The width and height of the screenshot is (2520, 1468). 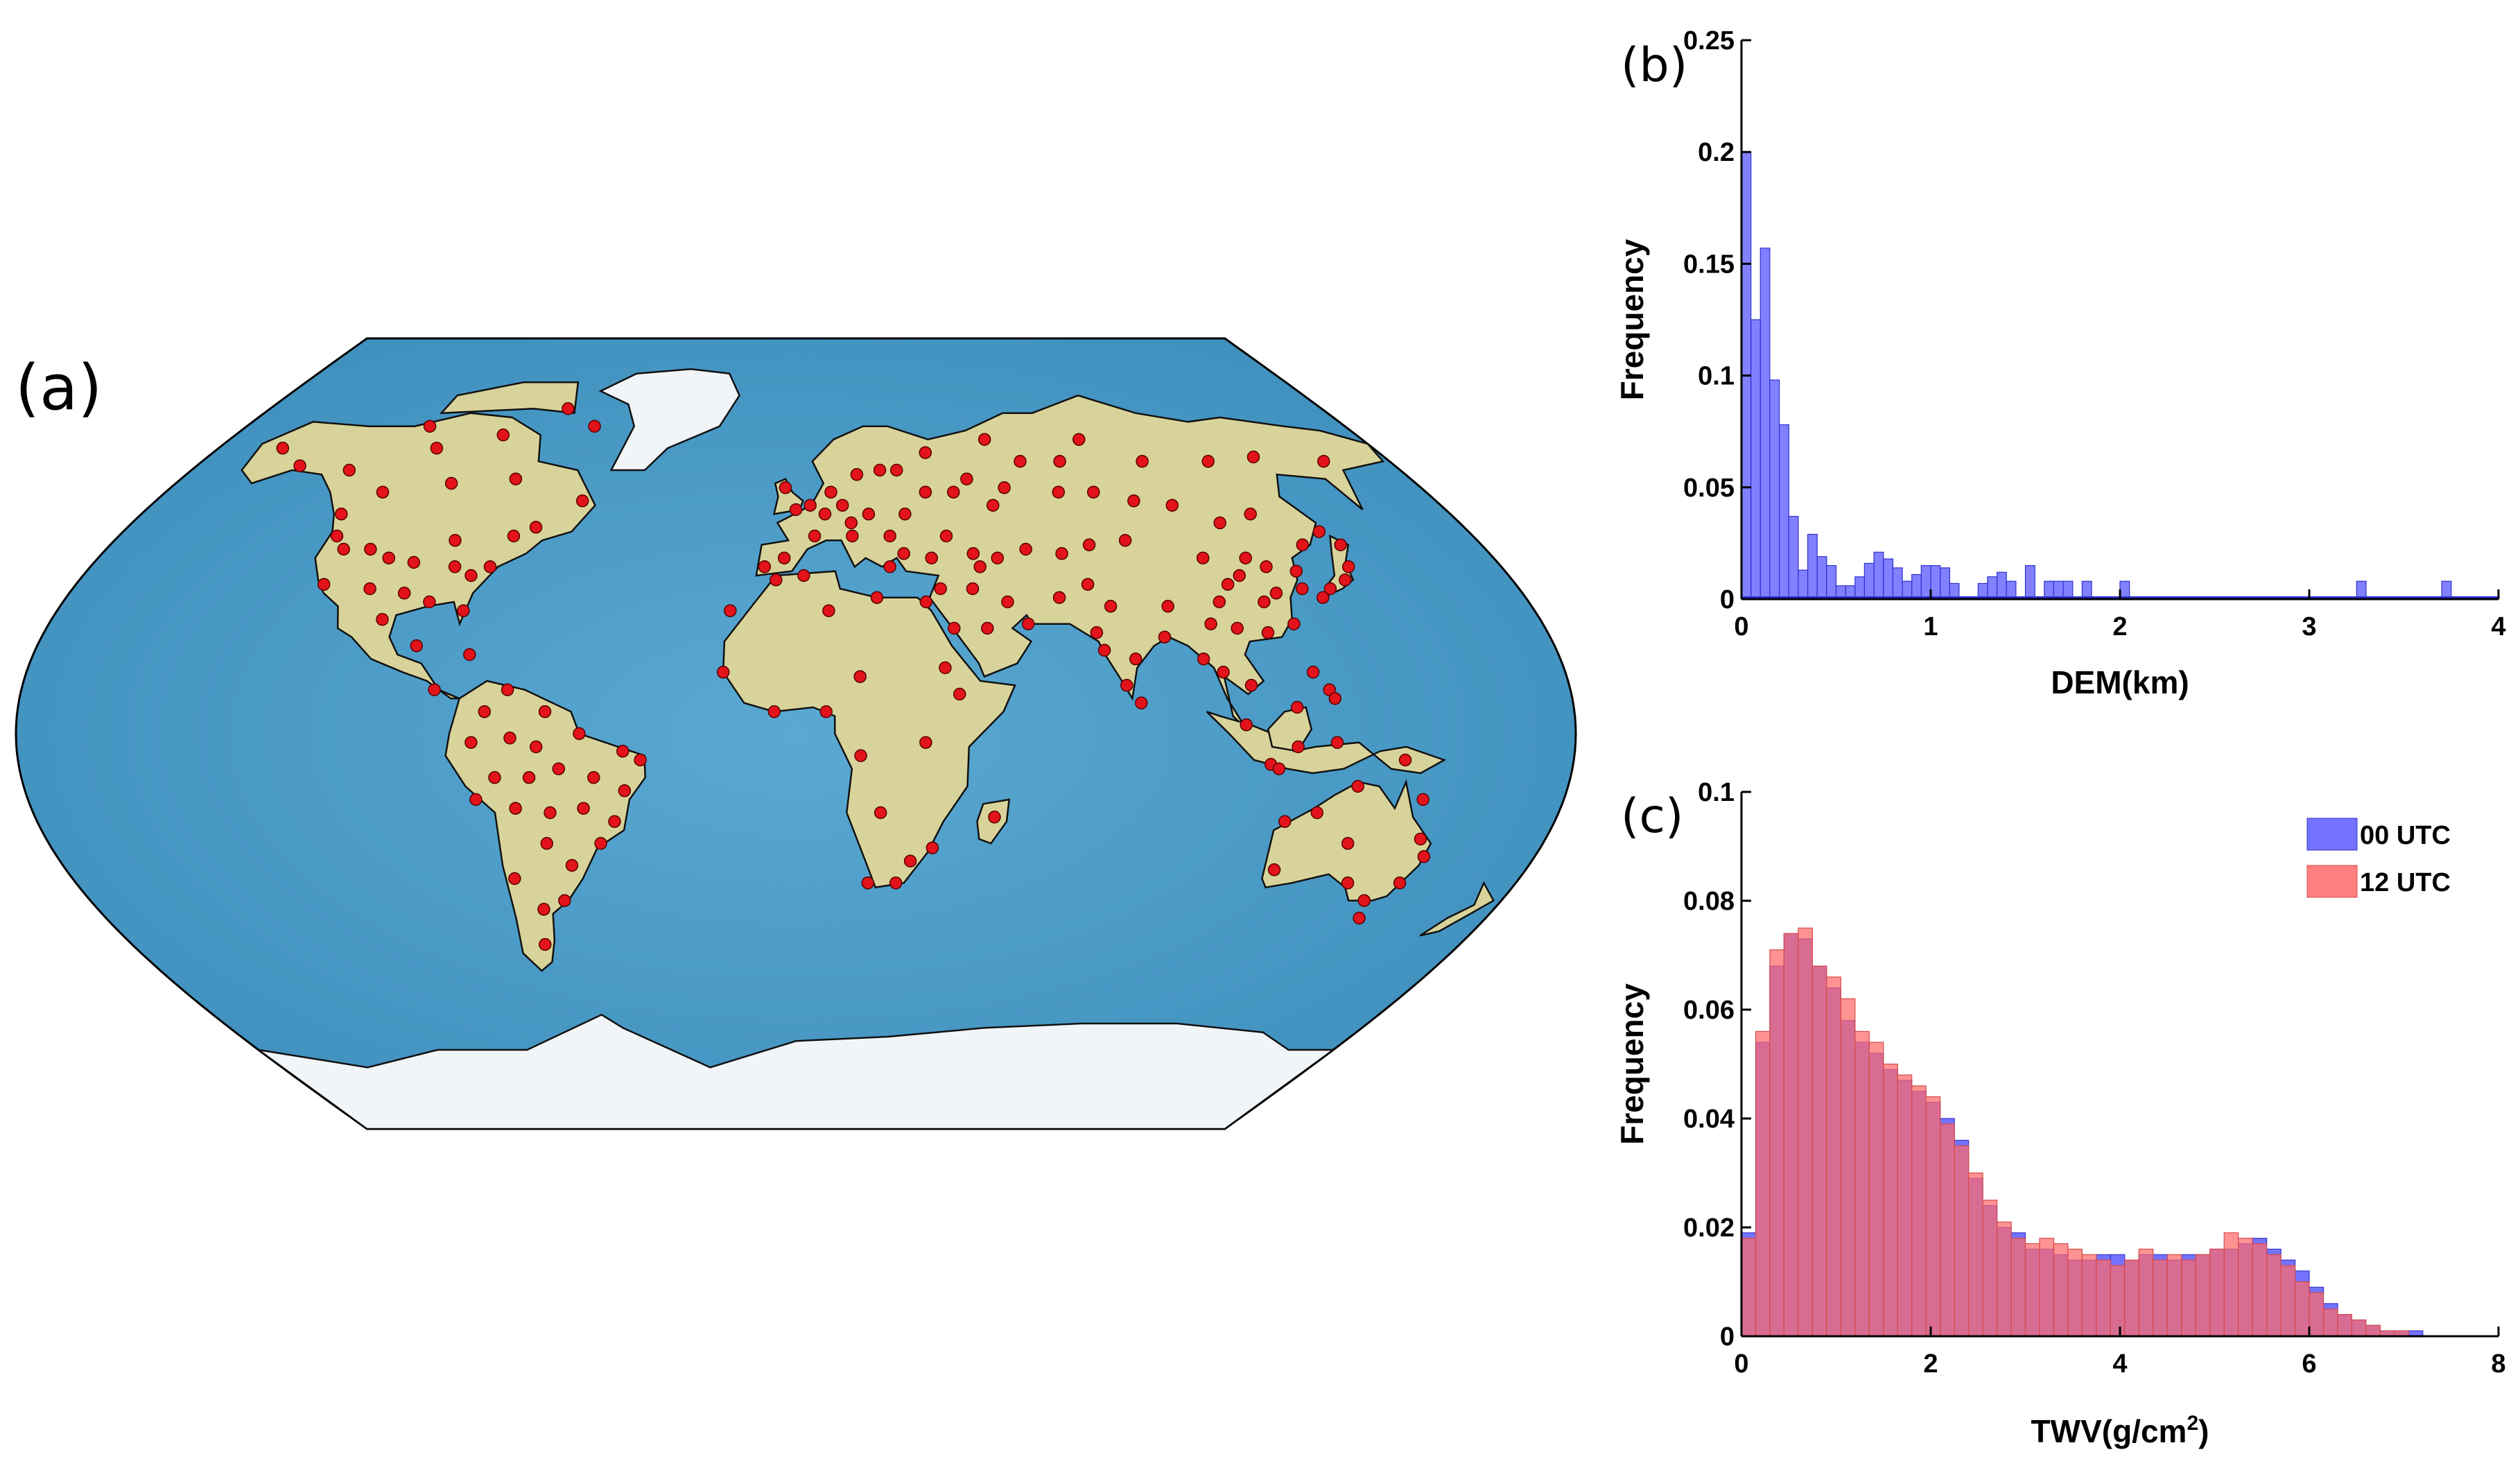 I want to click on y-tick-label: 0, so click(x=1727, y=599).